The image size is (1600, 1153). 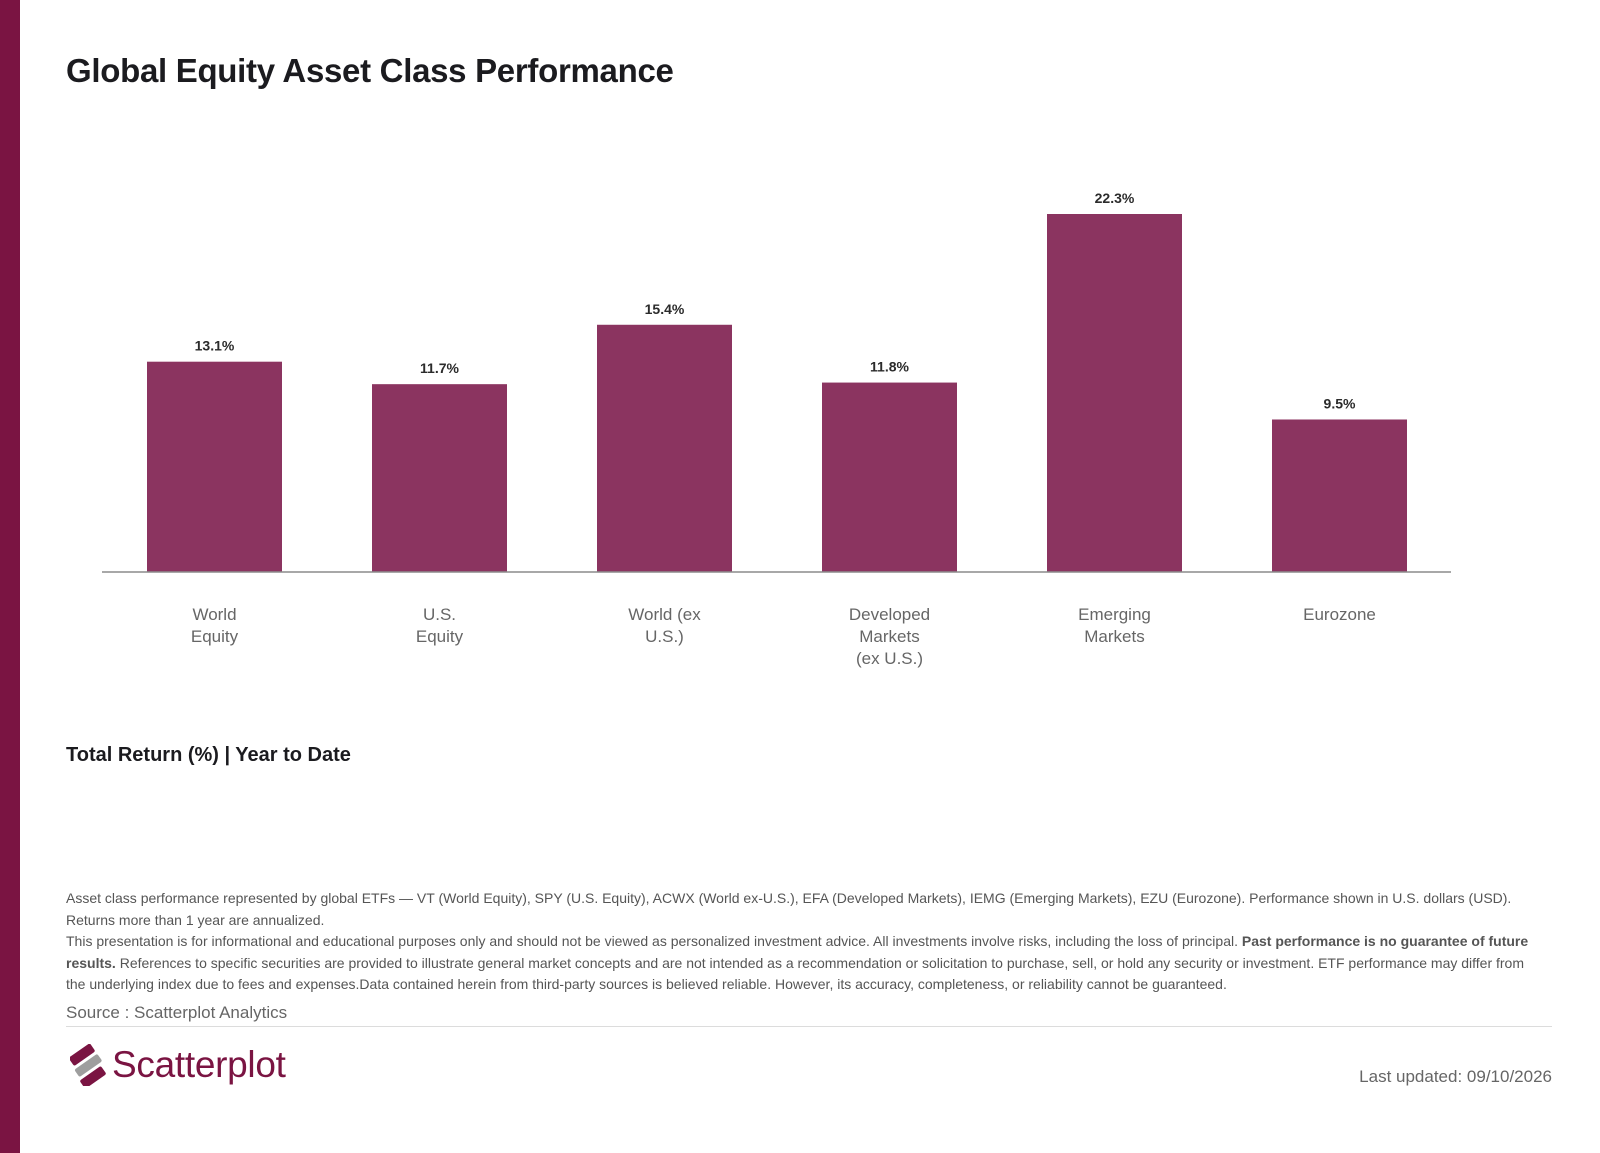 What do you see at coordinates (214, 614) in the screenshot?
I see `category-label-line: World` at bounding box center [214, 614].